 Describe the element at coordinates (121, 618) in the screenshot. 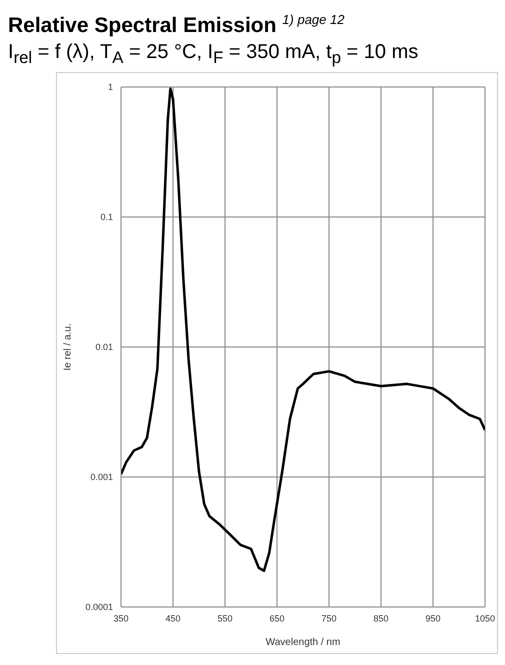

I see `x-tick-label: 350` at that location.